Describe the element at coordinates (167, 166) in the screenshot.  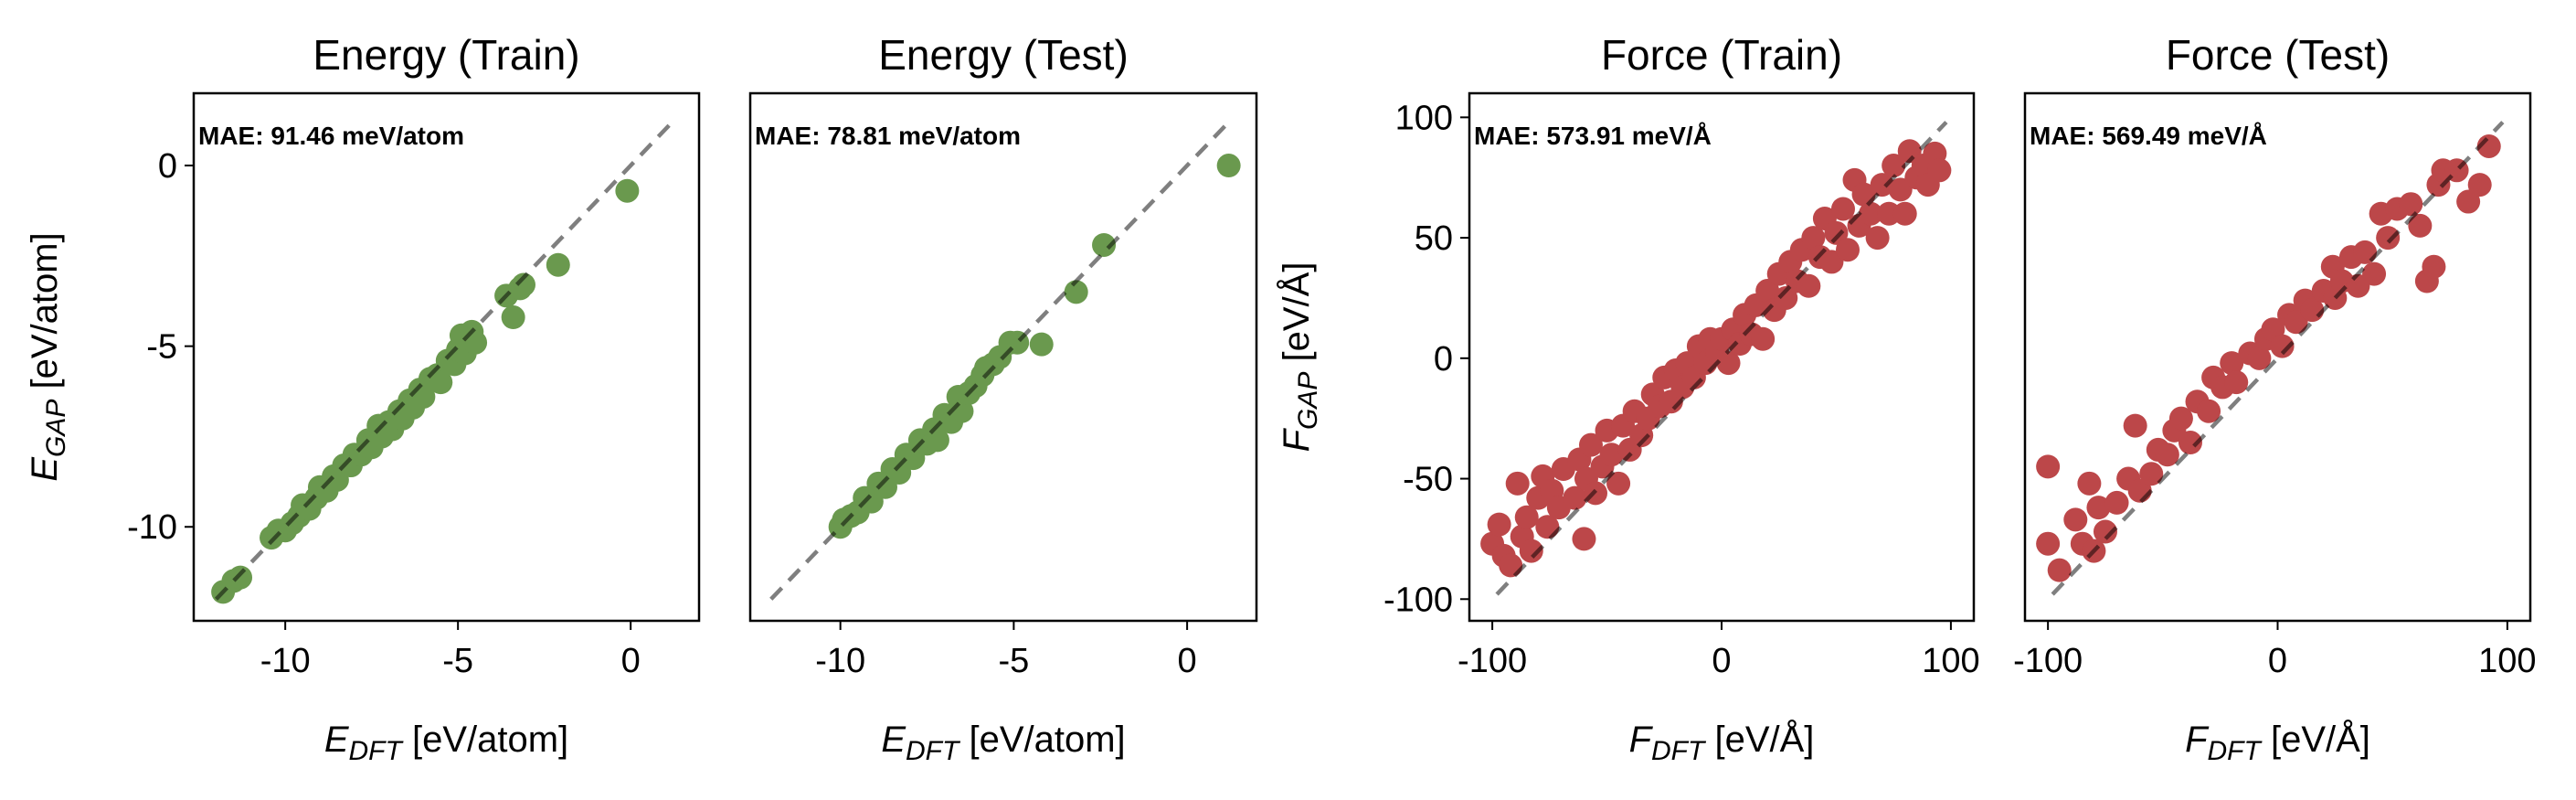
I see `y-tick-label: 0` at that location.